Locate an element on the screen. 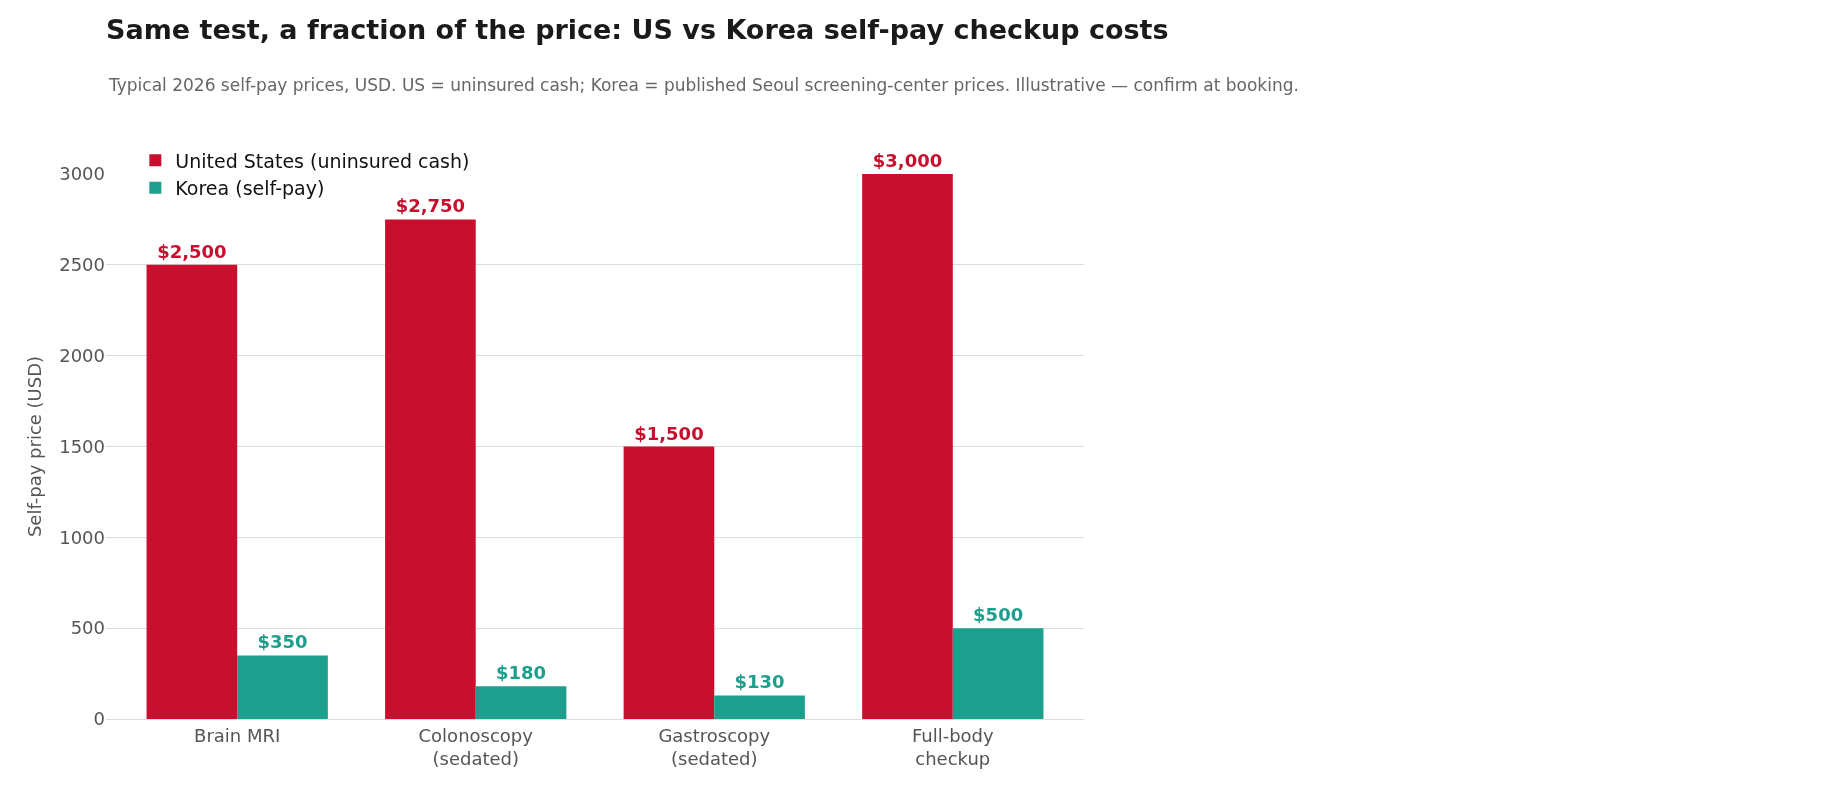  y-tick-label: 500 is located at coordinates (87, 628).